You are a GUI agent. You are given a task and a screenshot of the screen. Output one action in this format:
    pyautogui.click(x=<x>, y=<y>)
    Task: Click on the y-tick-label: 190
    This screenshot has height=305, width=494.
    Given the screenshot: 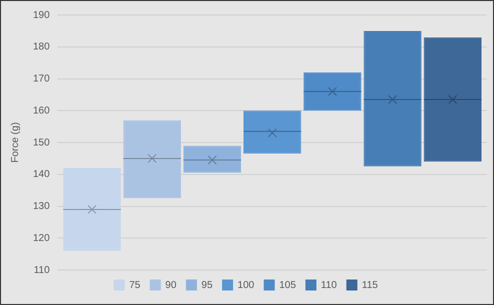 What is the action you would take?
    pyautogui.click(x=41, y=15)
    